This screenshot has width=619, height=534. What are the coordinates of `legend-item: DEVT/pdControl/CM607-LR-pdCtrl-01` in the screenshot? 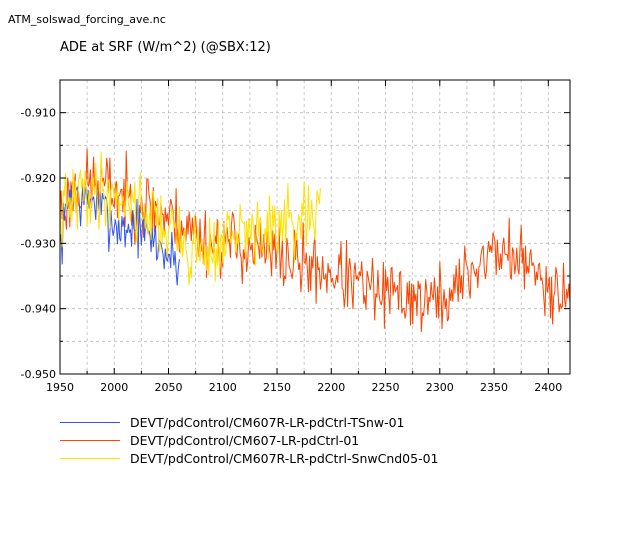 It's located at (249, 440).